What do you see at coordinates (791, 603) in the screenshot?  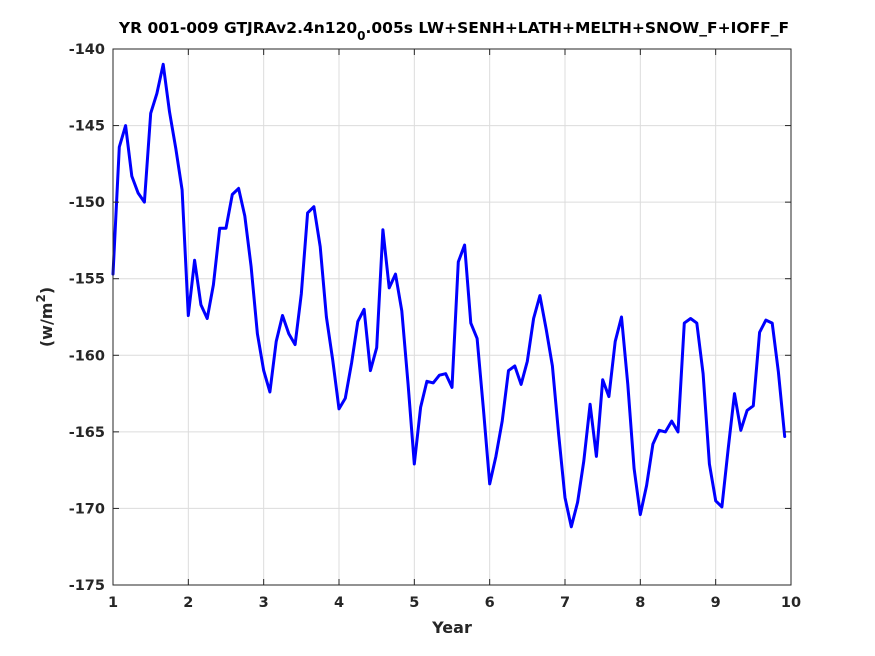 I see `x-tick-label: 10` at bounding box center [791, 603].